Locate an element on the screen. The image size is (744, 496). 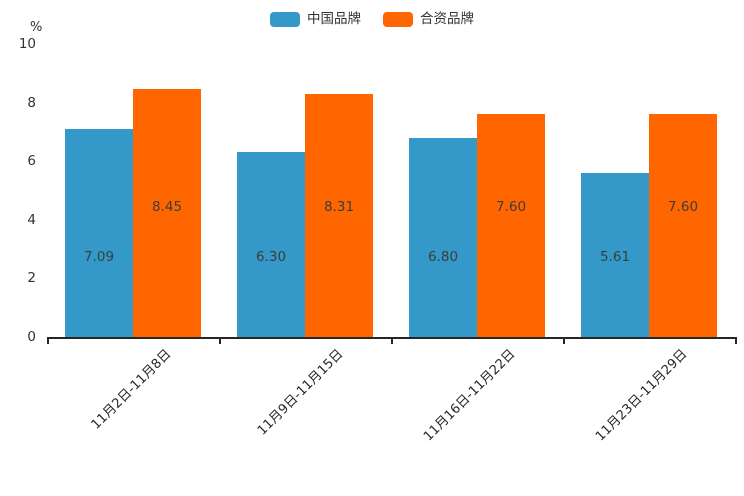
bar-joint-venture-brand: 8.45 is located at coordinates (167, 213).